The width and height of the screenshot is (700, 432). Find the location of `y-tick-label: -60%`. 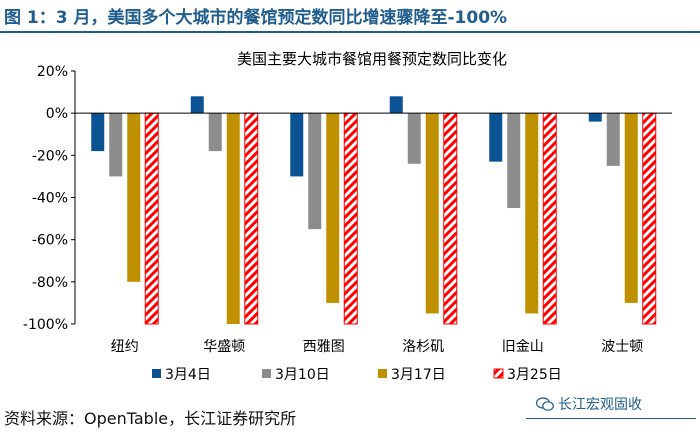

y-tick-label: -60% is located at coordinates (50, 241).